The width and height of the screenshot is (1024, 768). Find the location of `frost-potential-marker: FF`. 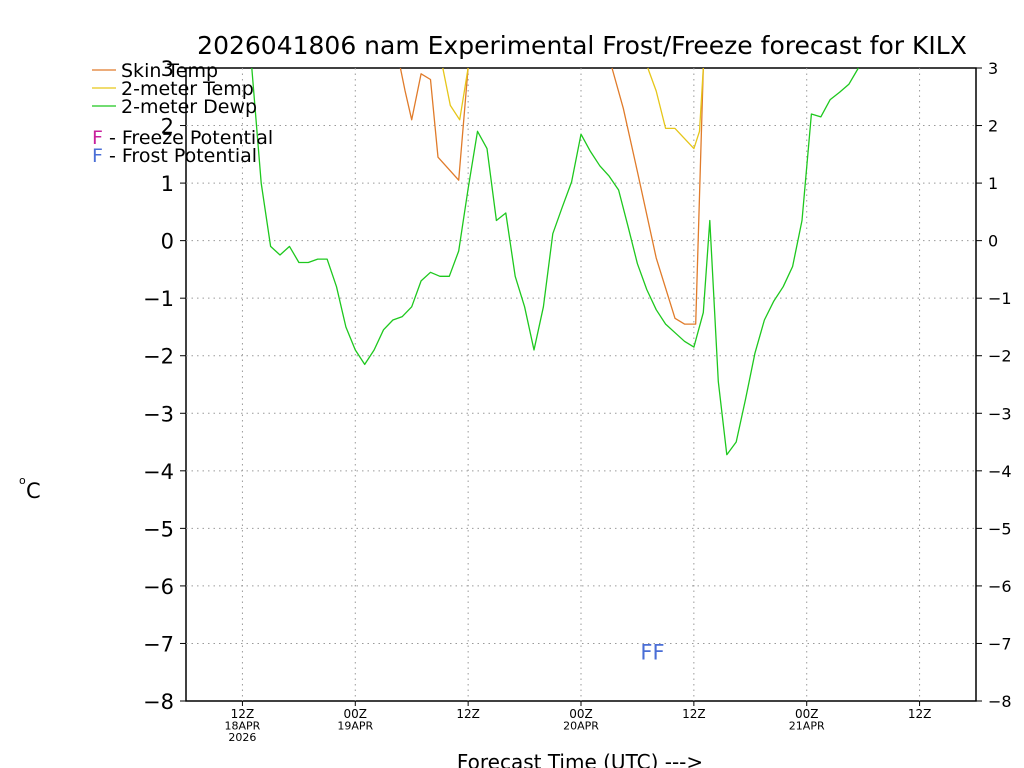

frost-potential-marker: FF is located at coordinates (652, 653).